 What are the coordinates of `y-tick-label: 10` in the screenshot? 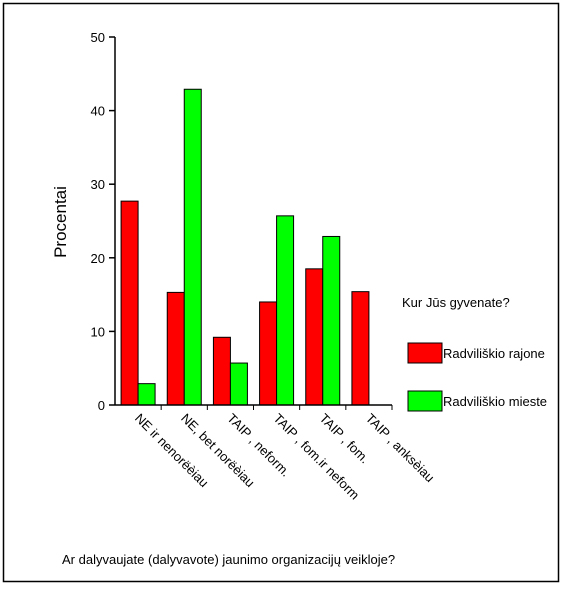 It's located at (98, 331).